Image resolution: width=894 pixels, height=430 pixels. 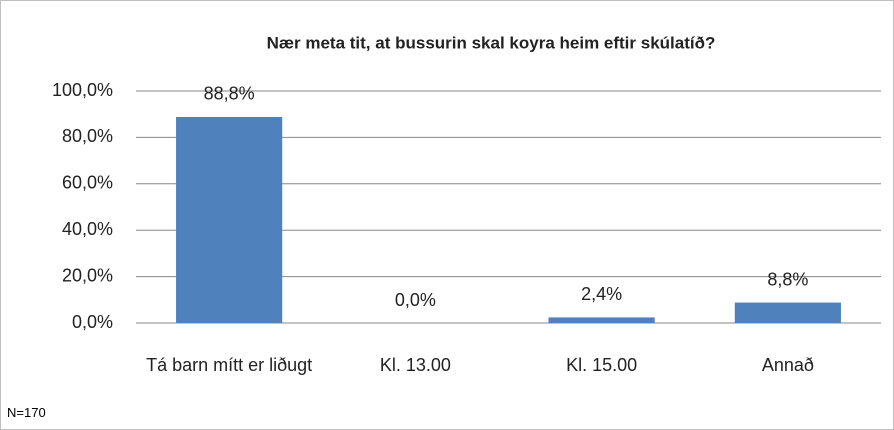 I want to click on y-tick-label: 0,0%, so click(x=92, y=322).